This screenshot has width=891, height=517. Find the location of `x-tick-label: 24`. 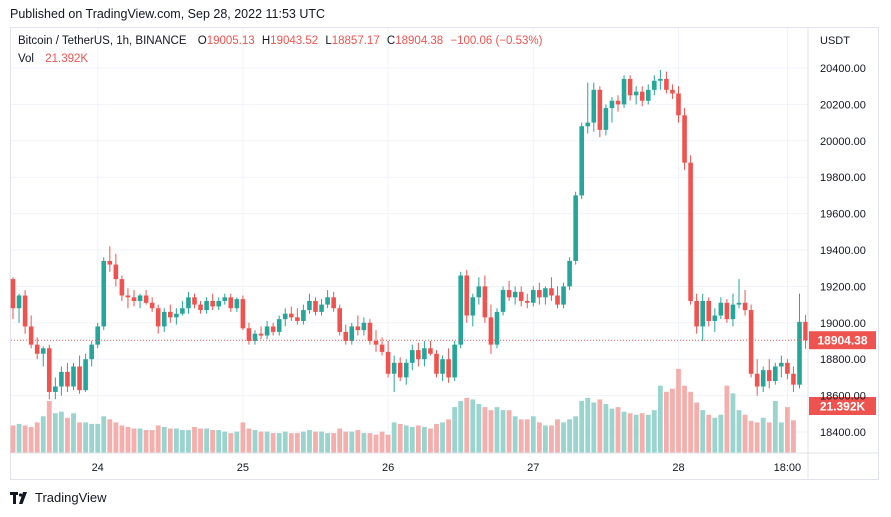

x-tick-label: 24 is located at coordinates (98, 468).